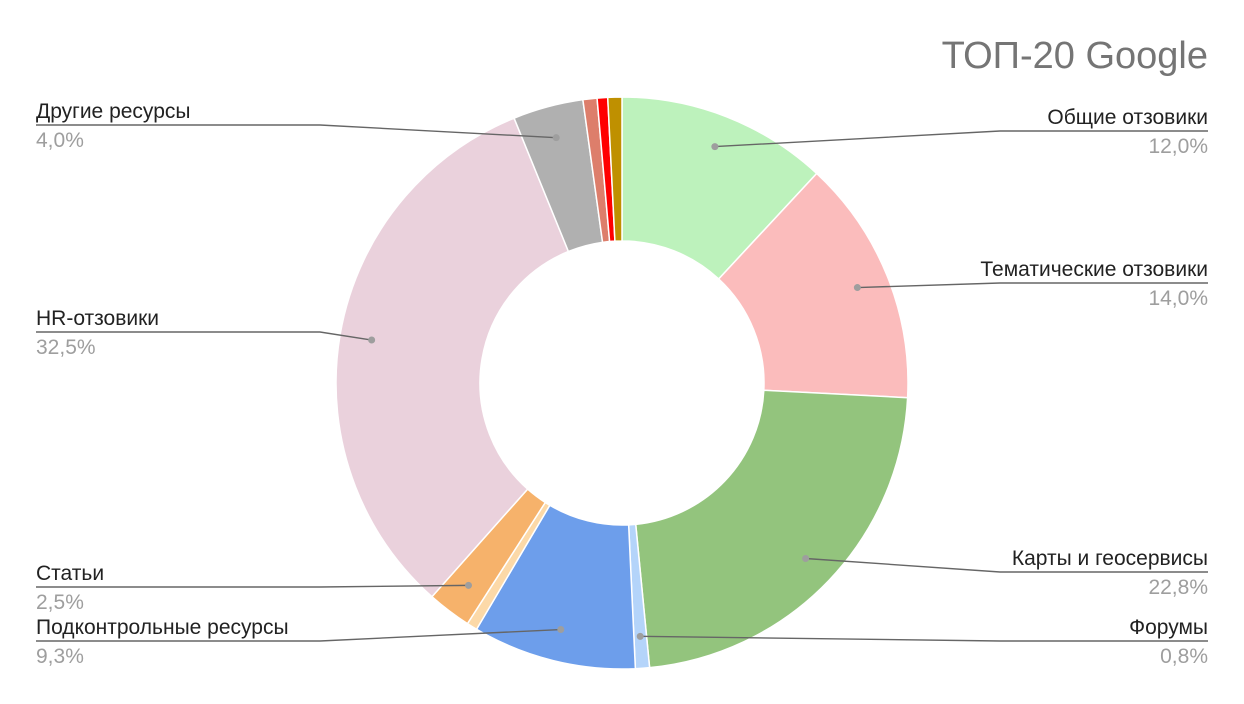 The width and height of the screenshot is (1244, 704). Describe the element at coordinates (1168, 627) in the screenshot. I see `label-name-форумы: Форумы` at that location.